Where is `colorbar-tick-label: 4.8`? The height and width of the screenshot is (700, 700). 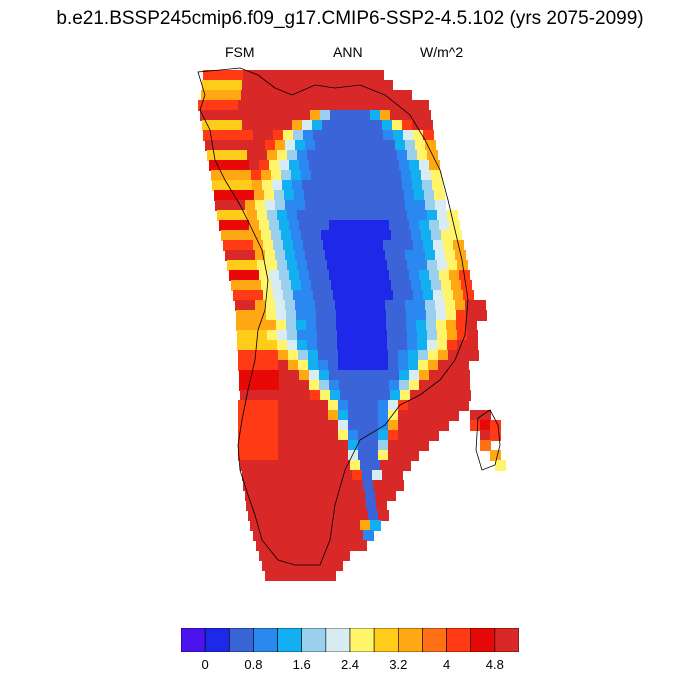 colorbar-tick-label: 4.8 is located at coordinates (494, 664).